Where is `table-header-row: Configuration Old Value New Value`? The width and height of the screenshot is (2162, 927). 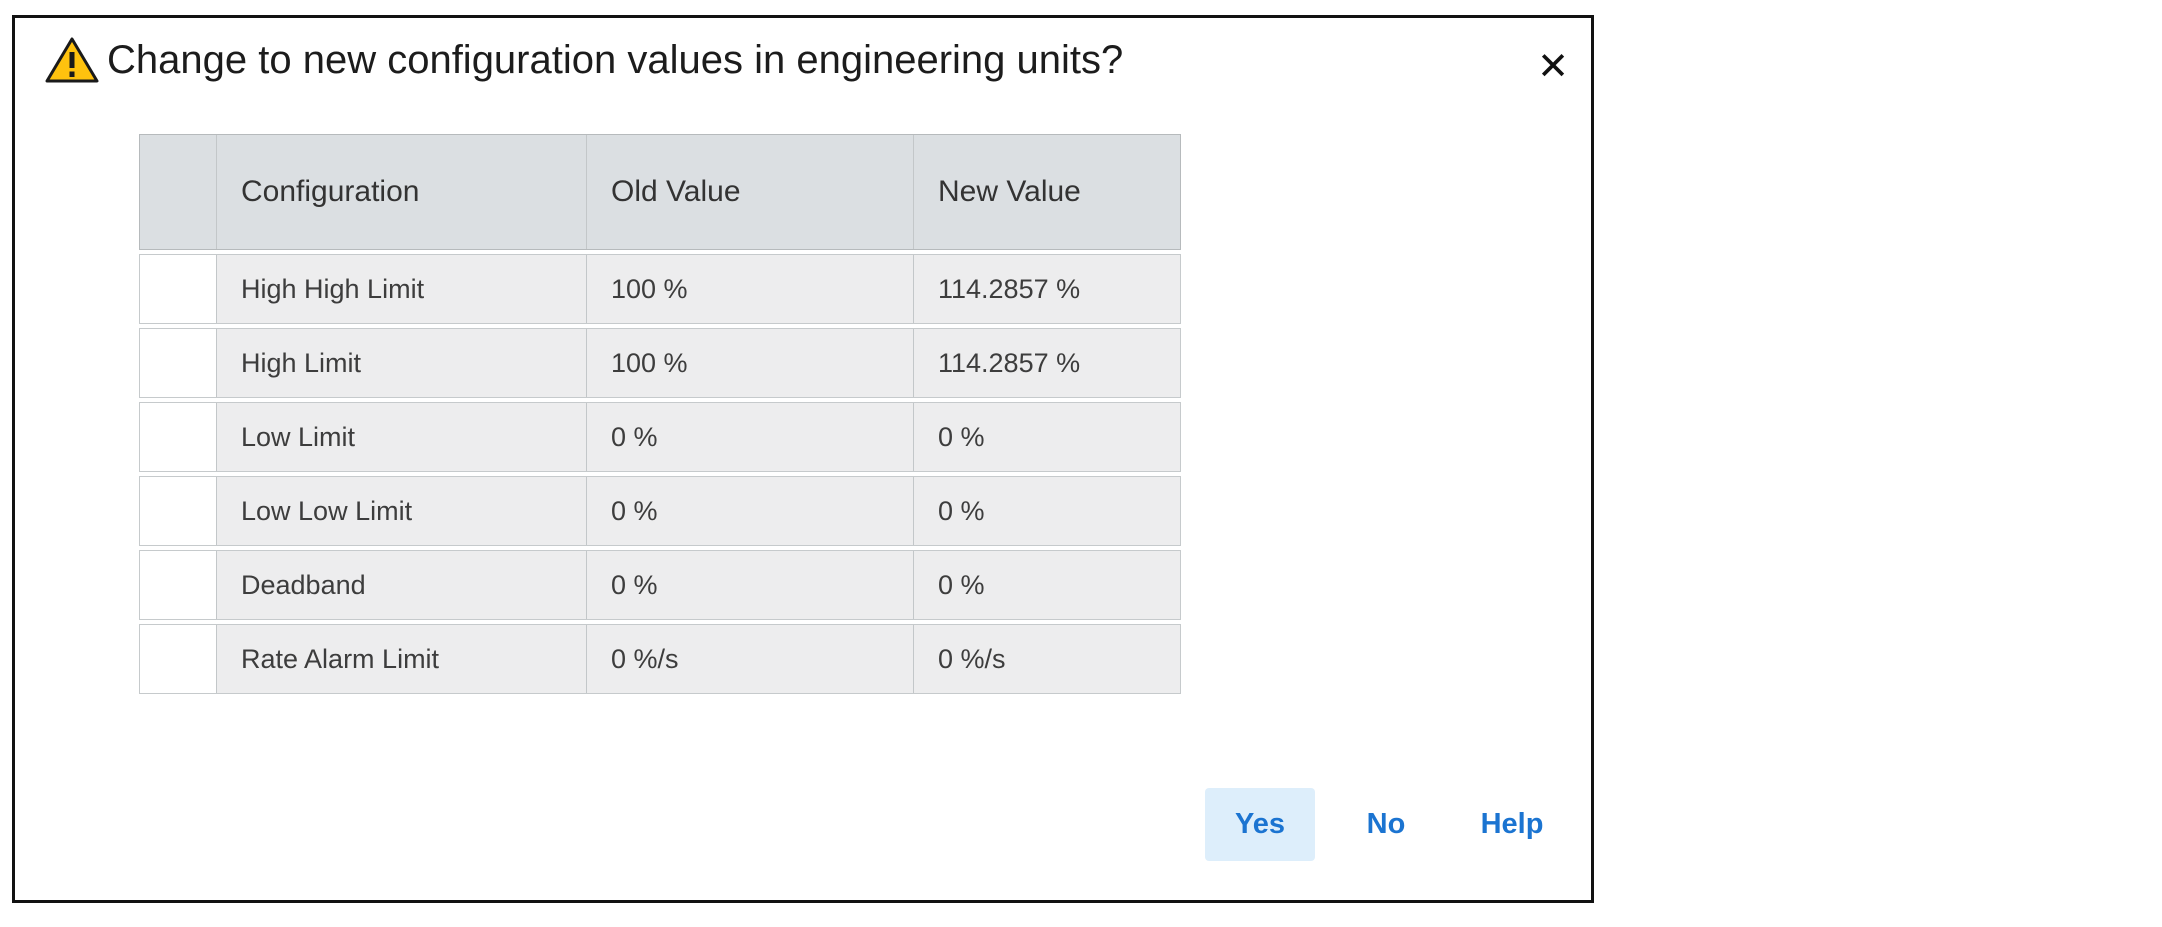
table-header-row: Configuration Old Value New Value is located at coordinates (660, 192).